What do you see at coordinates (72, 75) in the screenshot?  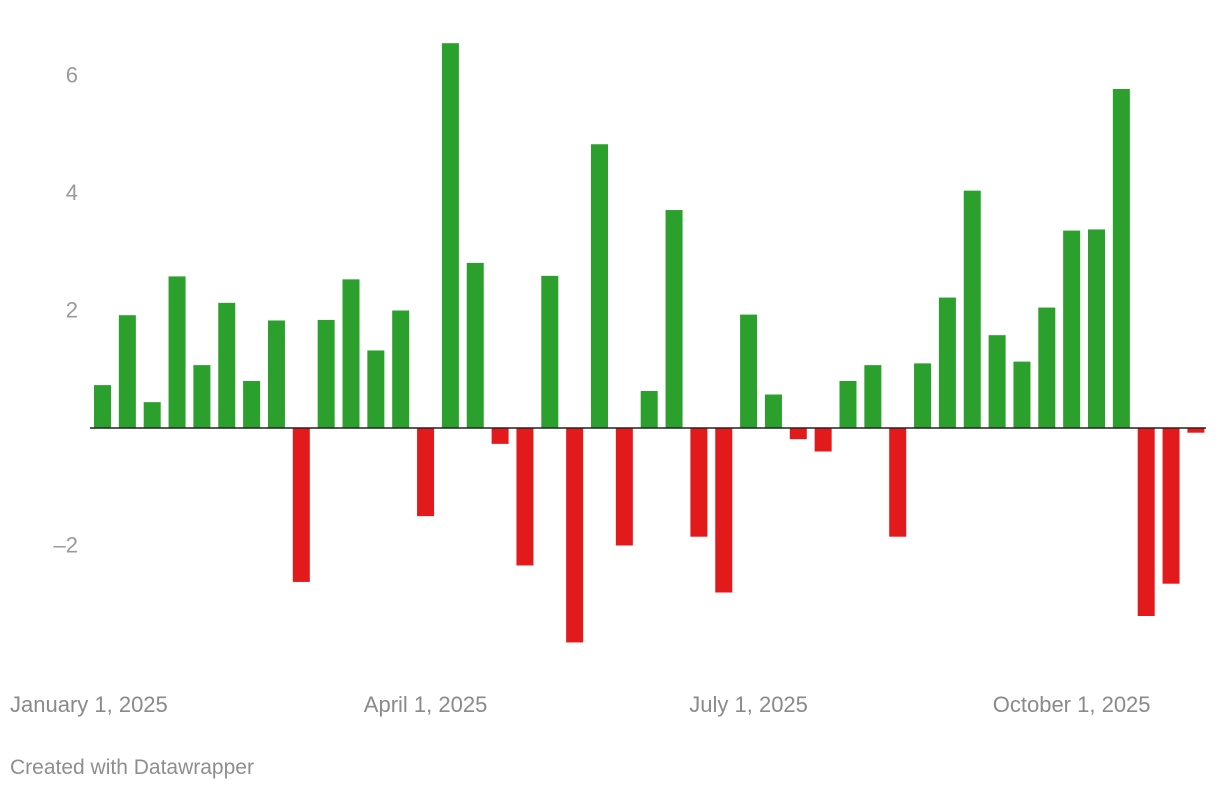 I see `y-tick-label: 6` at bounding box center [72, 75].